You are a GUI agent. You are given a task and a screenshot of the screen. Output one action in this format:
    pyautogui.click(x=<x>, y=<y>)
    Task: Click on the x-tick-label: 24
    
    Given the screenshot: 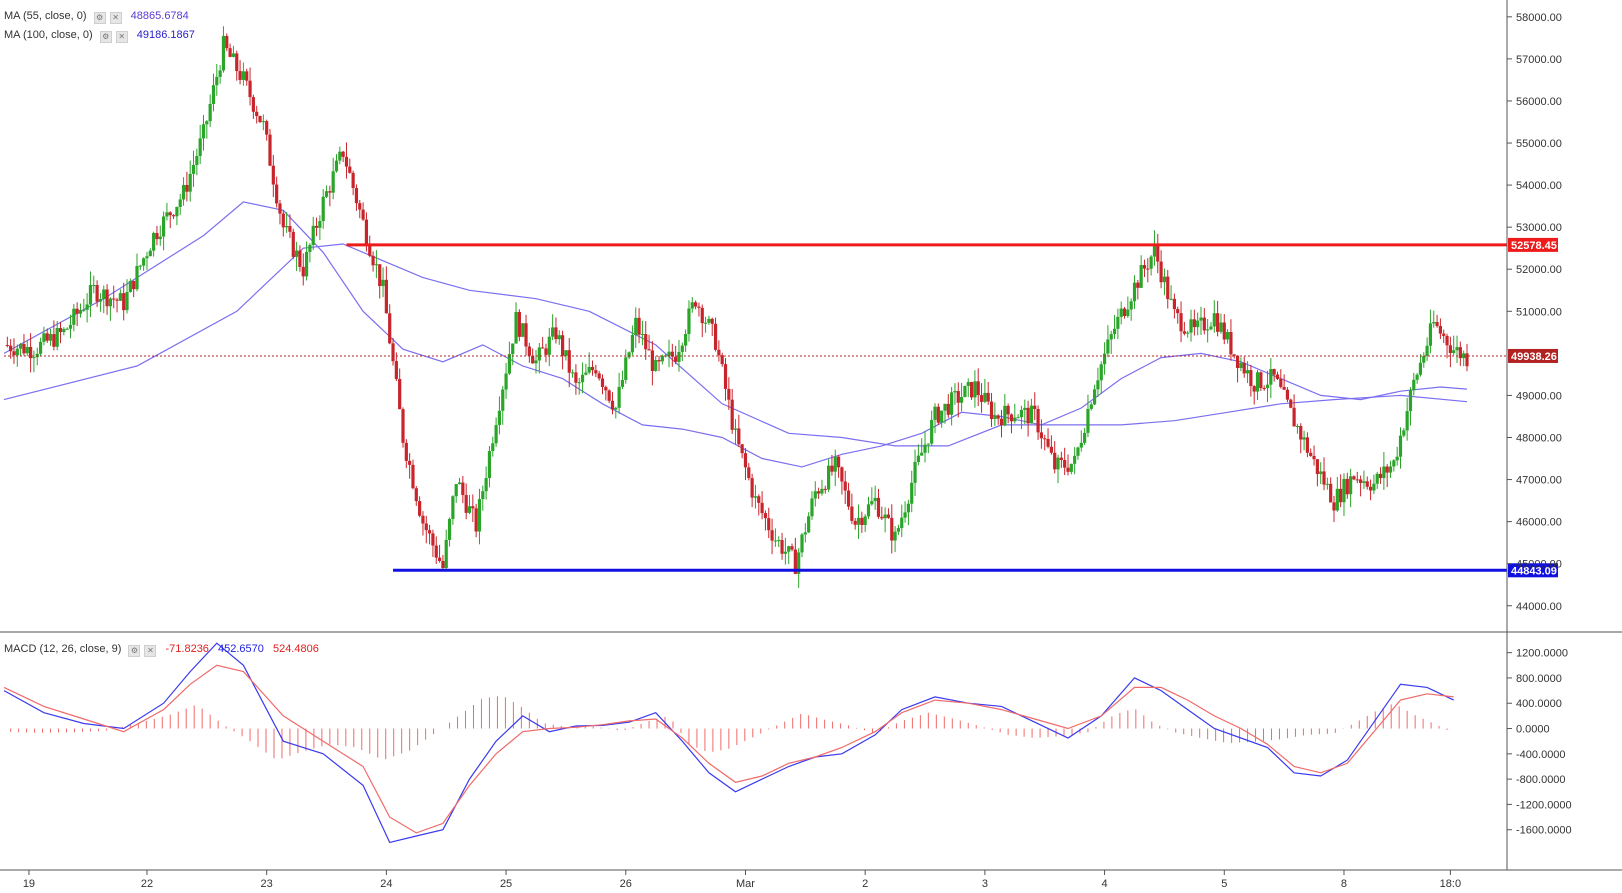 What is the action you would take?
    pyautogui.click(x=386, y=884)
    